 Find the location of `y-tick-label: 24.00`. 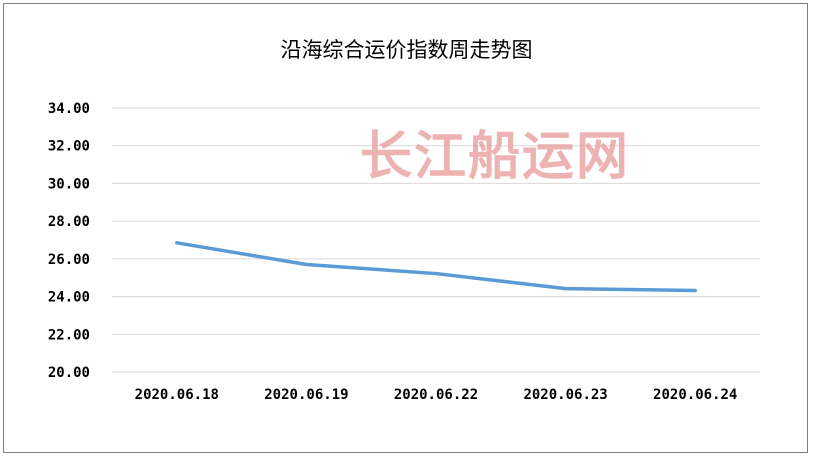

y-tick-label: 24.00 is located at coordinates (69, 298).